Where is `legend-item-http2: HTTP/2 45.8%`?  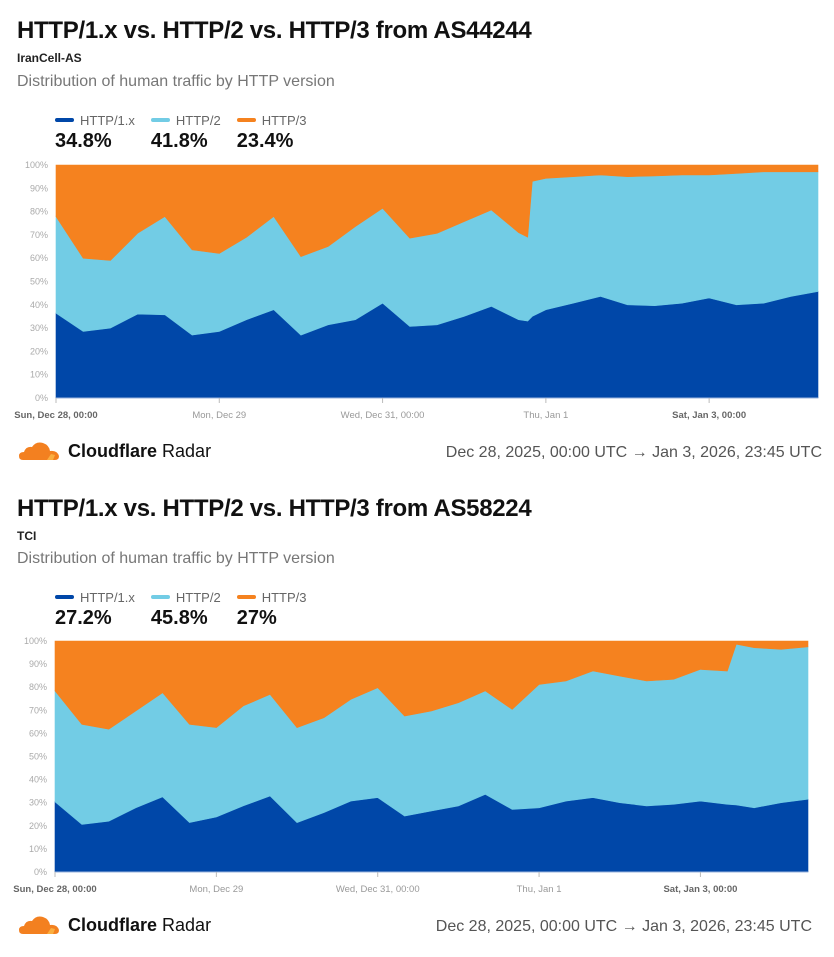 legend-item-http2: HTTP/2 45.8% is located at coordinates (185, 609).